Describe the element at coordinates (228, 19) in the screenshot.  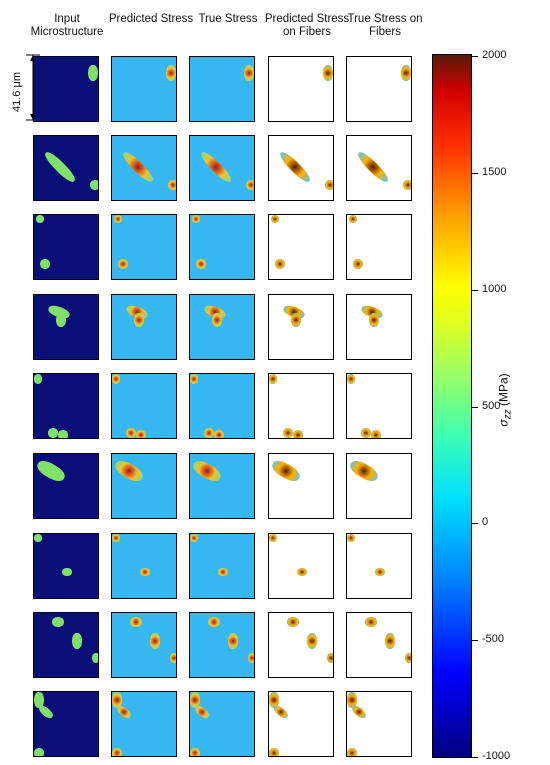
I see `header-true-stress: True Stress` at that location.